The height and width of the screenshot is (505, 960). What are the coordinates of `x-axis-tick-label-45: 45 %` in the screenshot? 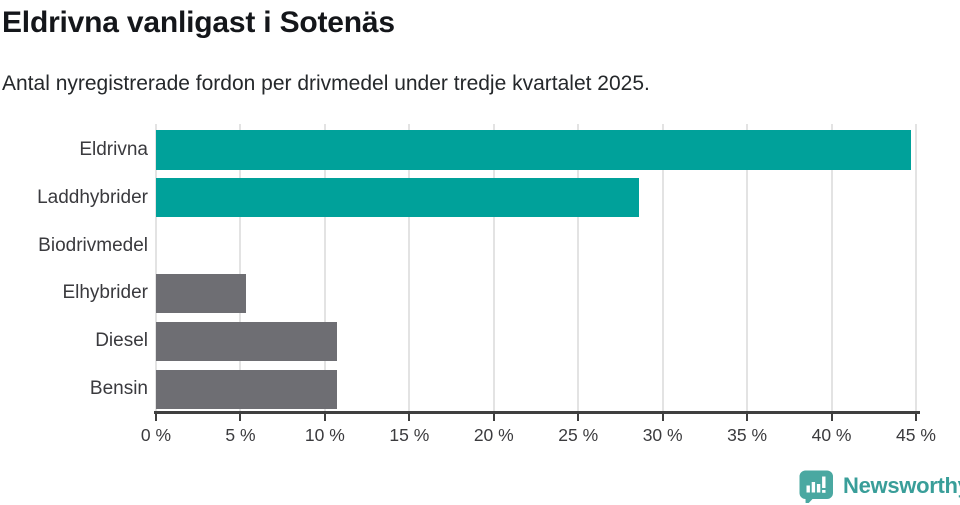 It's located at (916, 435).